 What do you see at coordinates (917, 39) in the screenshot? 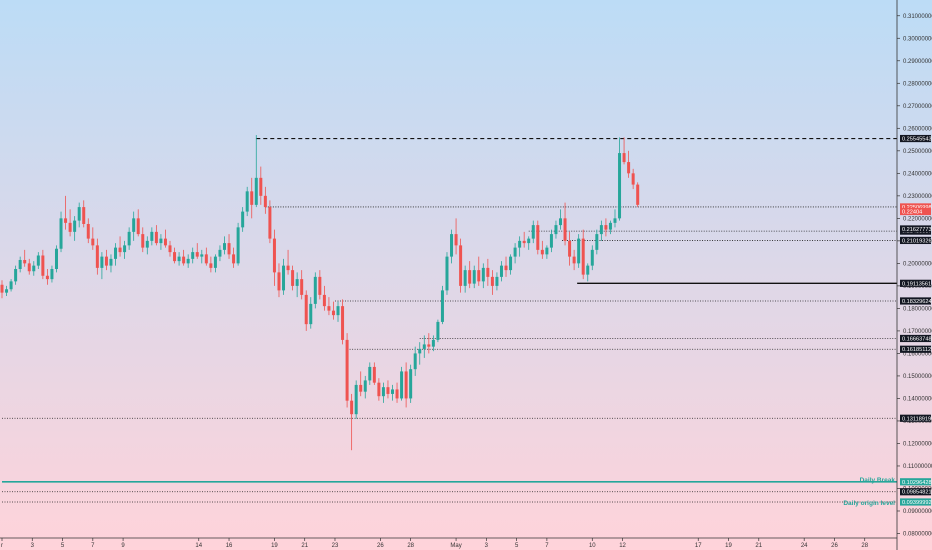
I see `price-tick-label: 0.30000000` at bounding box center [917, 39].